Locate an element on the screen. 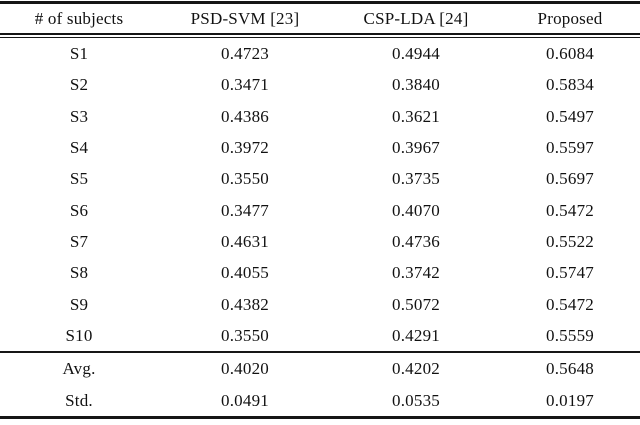 The image size is (640, 425). subject-label: S6 is located at coordinates (79, 210).